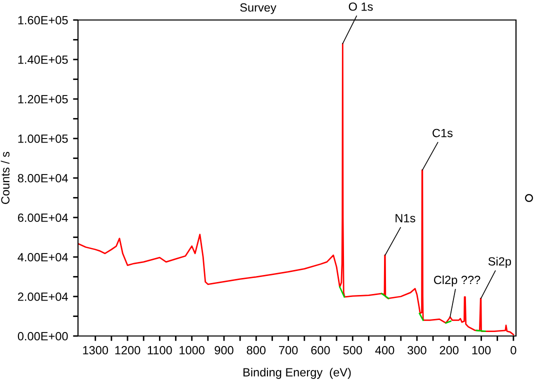 Image resolution: width=534 pixels, height=384 pixels. What do you see at coordinates (500, 262) in the screenshot?
I see `annotation: Si2p` at bounding box center [500, 262].